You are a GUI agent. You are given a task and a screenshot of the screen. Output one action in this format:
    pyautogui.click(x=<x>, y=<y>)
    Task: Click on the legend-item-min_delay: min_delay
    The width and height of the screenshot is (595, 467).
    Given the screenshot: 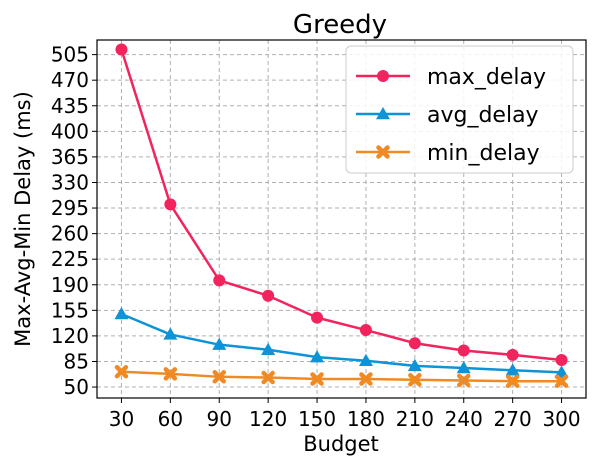 What is the action you would take?
    pyautogui.click(x=448, y=153)
    